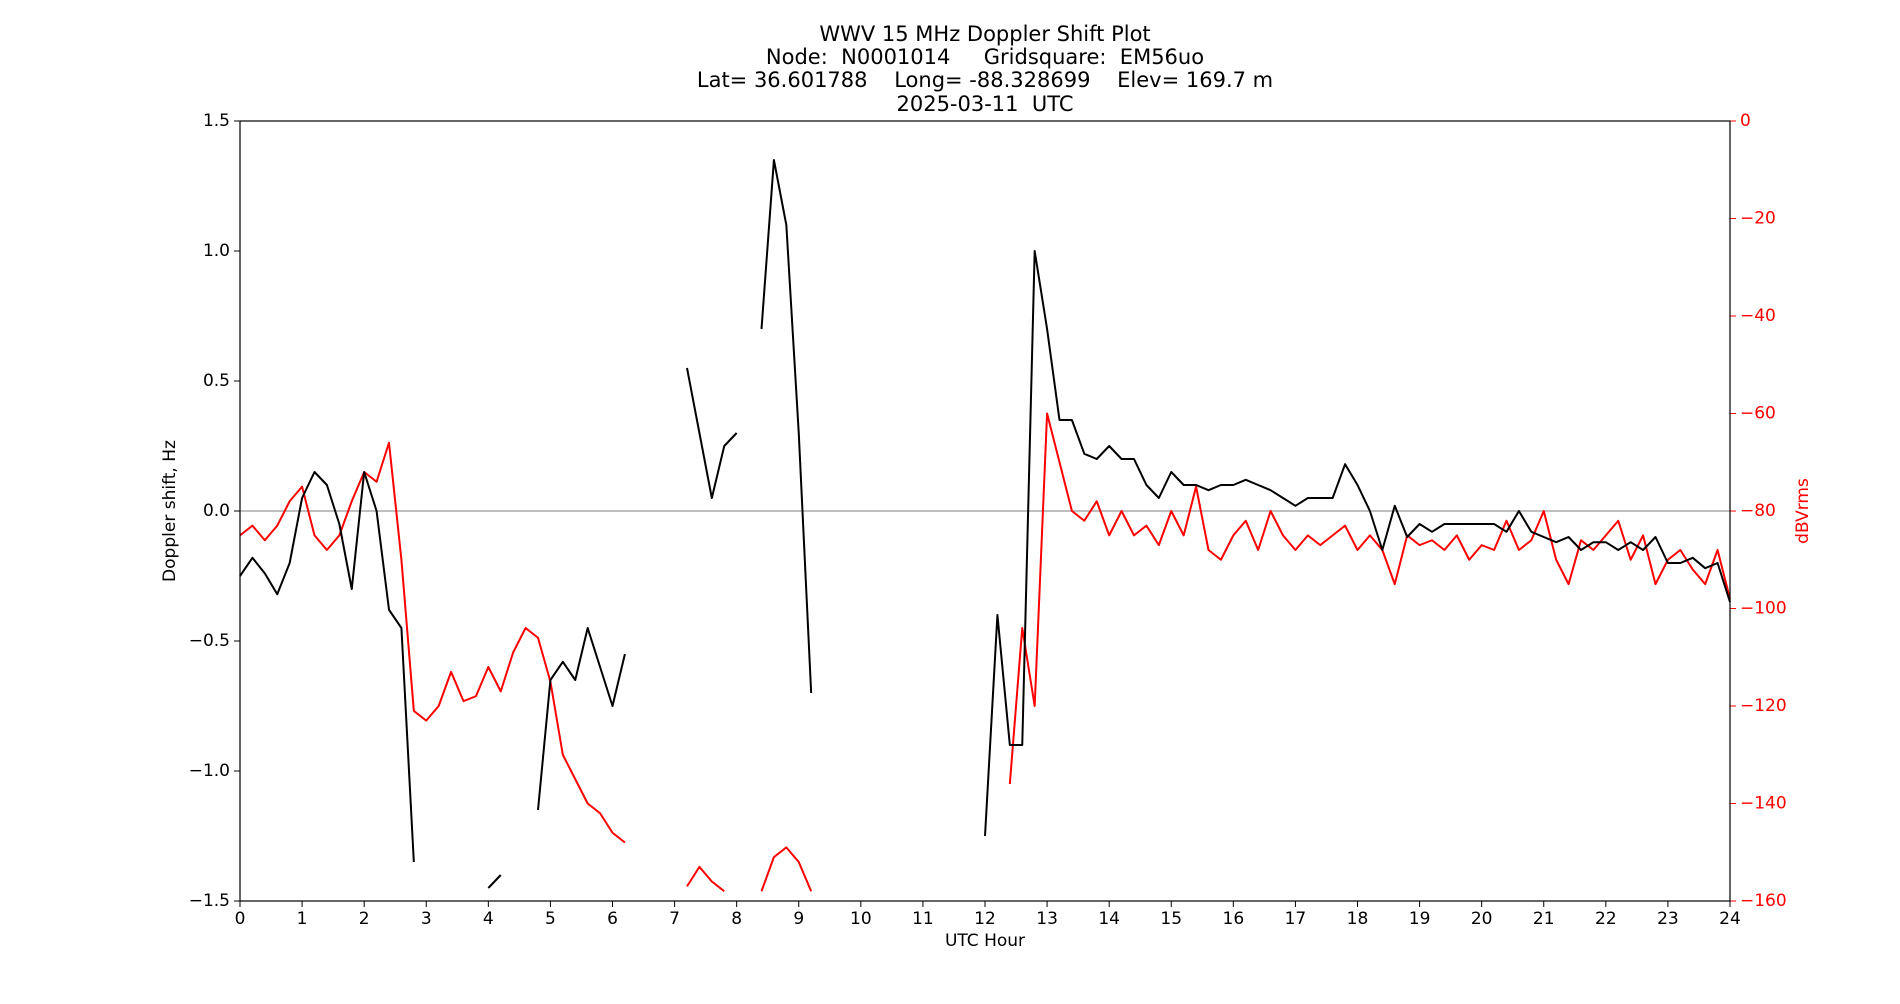  What do you see at coordinates (985, 919) in the screenshot?
I see `x-tick-label: 12` at bounding box center [985, 919].